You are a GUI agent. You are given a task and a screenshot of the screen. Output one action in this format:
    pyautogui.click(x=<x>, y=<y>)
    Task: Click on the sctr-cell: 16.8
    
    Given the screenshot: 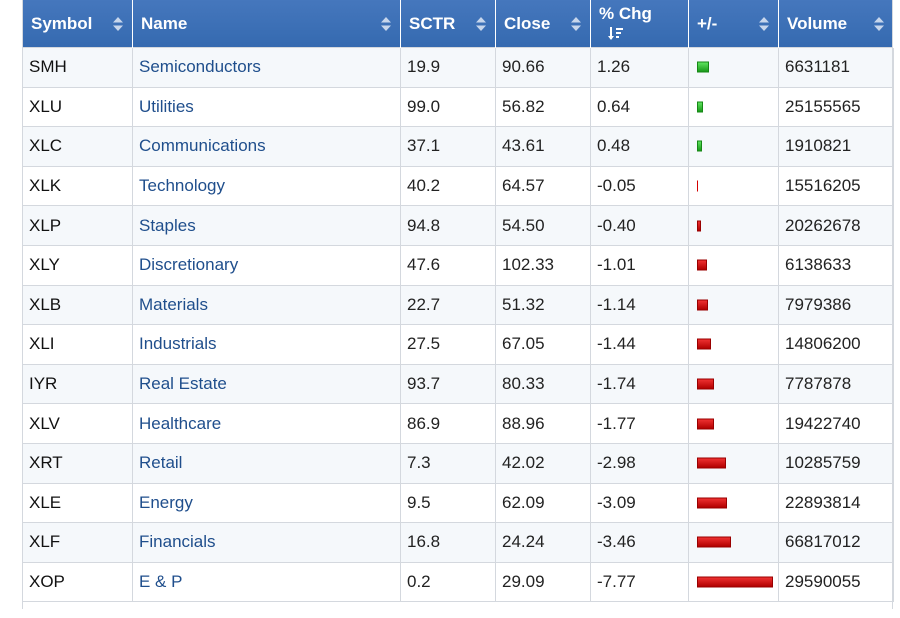 What is the action you would take?
    pyautogui.click(x=448, y=543)
    